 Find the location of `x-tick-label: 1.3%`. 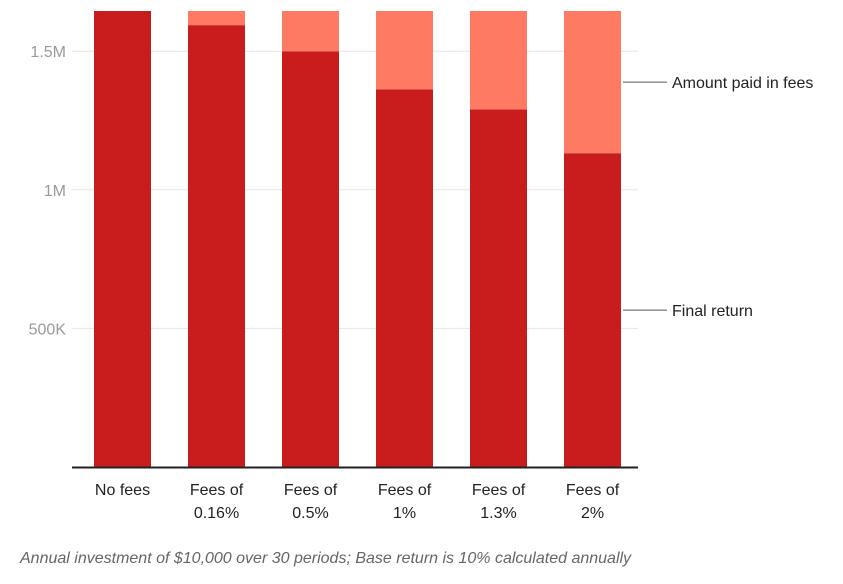

x-tick-label: 1.3% is located at coordinates (498, 513).